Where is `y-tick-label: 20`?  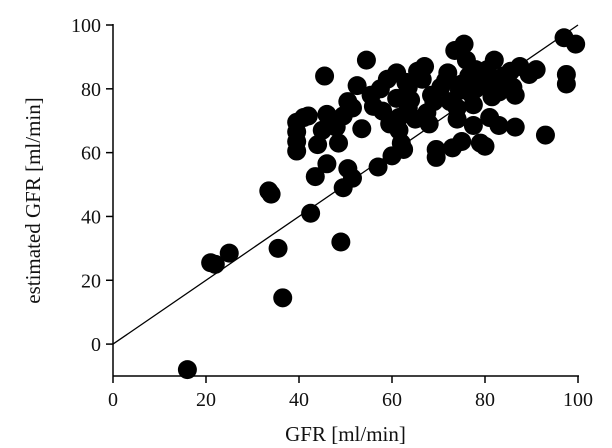
y-tick-label: 20 is located at coordinates (91, 281).